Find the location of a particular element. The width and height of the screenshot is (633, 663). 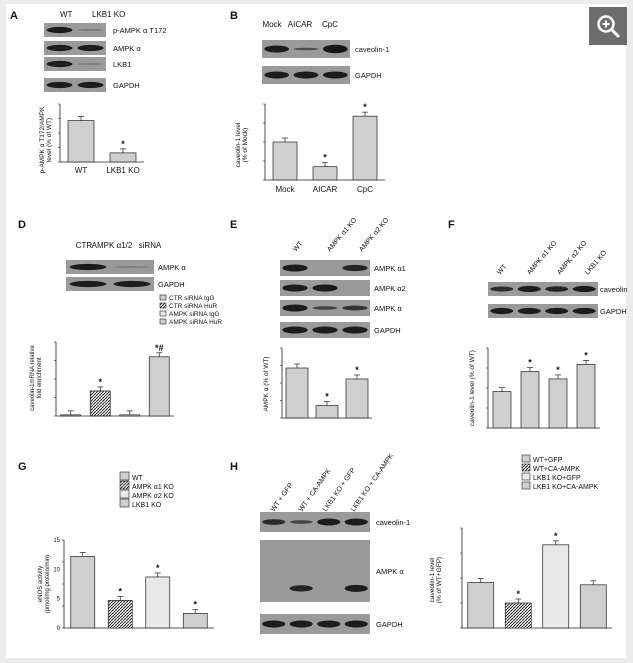

chart-category-label: AICAR is located at coordinates (325, 189).